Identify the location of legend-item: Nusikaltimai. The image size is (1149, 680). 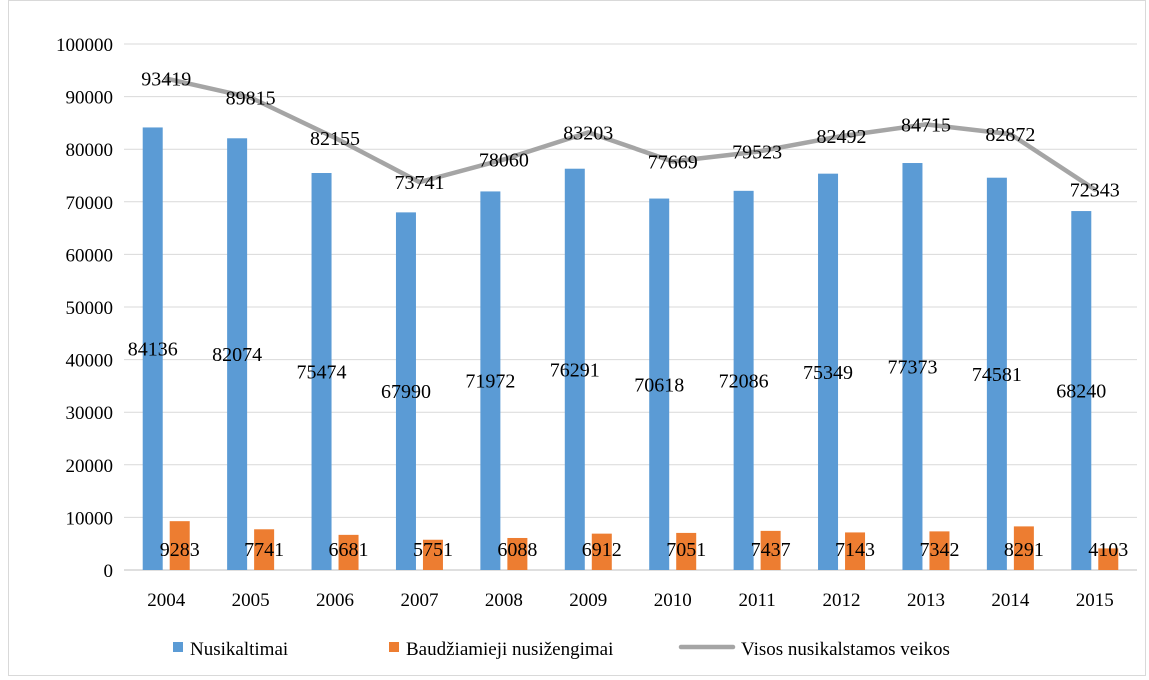
(230, 649).